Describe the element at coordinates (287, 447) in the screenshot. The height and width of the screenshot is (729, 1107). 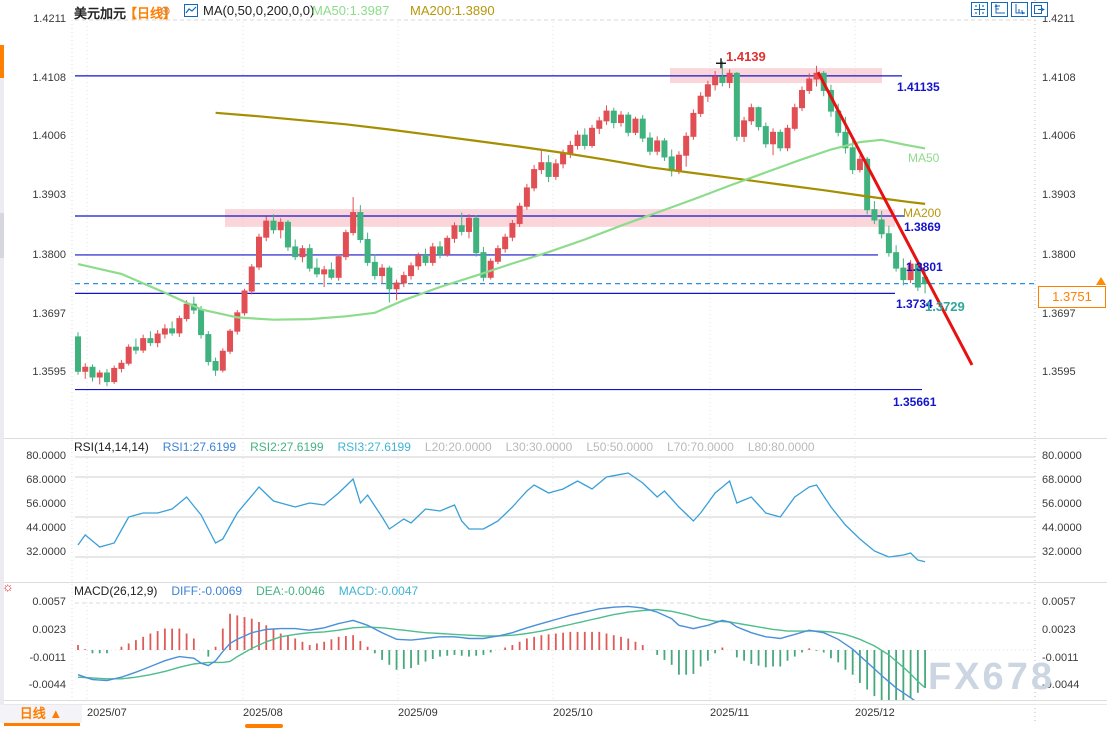
I see `rsi2-value: RSI2:27.6199` at that location.